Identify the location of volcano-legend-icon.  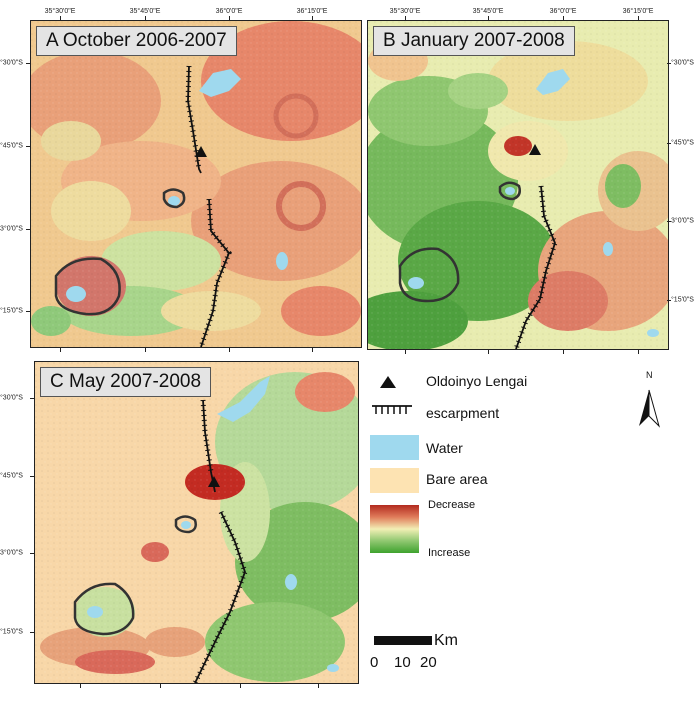
(388, 382).